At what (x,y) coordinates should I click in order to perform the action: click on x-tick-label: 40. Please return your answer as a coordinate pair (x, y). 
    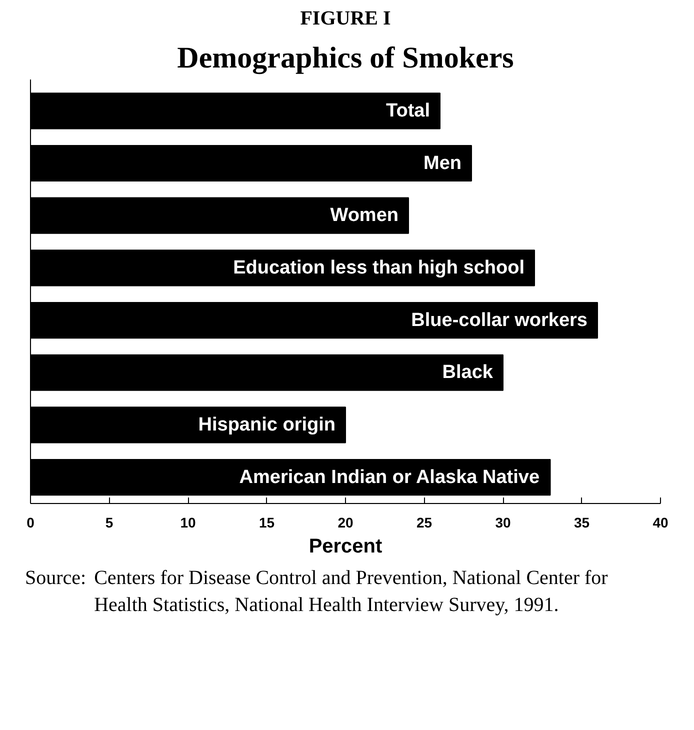
    Looking at the image, I should click on (660, 522).